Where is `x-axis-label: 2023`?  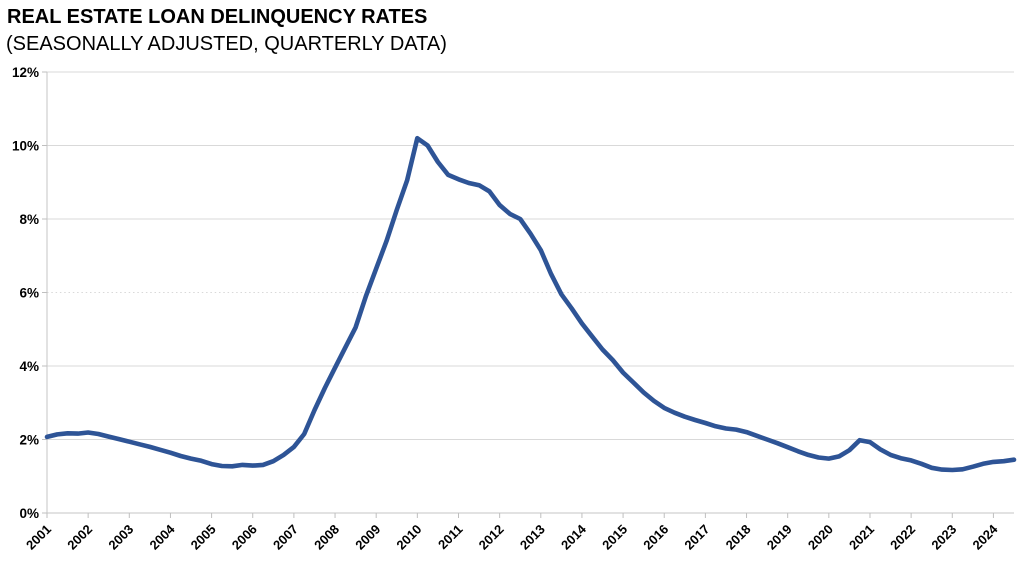
x-axis-label: 2023 is located at coordinates (943, 537).